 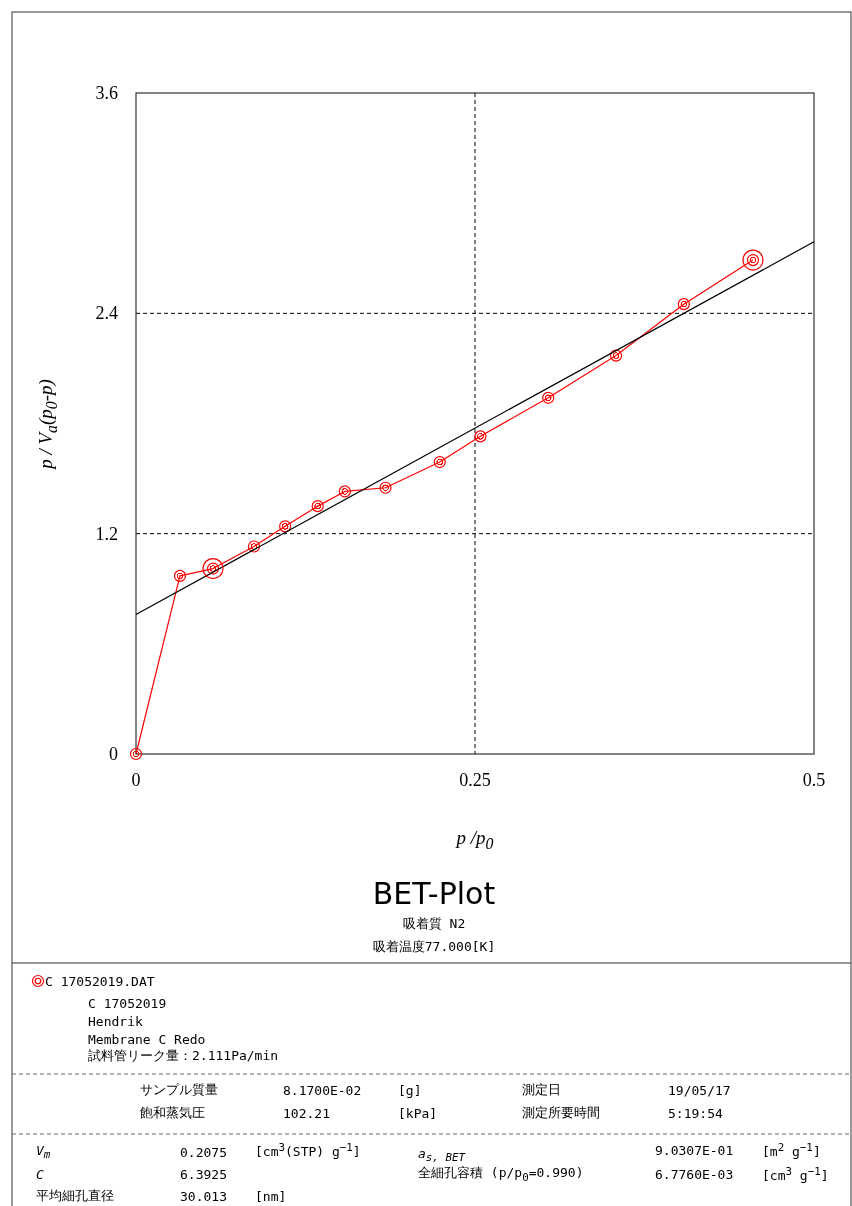 I want to click on text: 全細孔容積 (p/p$_{0}$=0.990), so click(x=501, y=1174).